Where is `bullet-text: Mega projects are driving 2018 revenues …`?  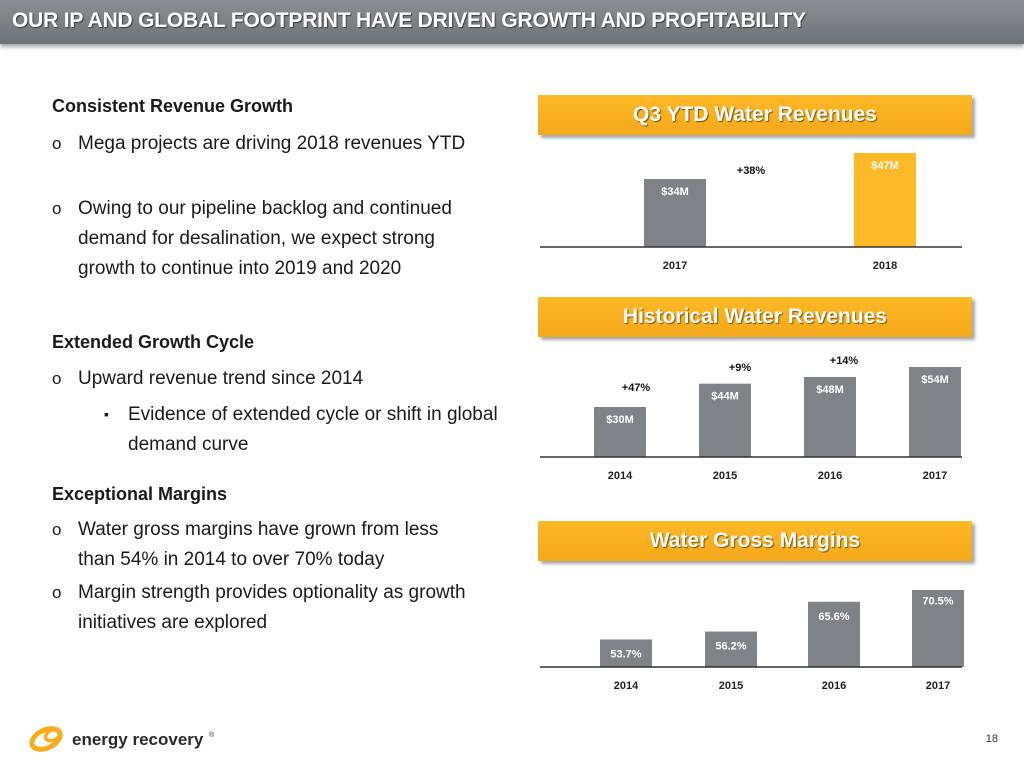 bullet-text: Mega projects are driving 2018 revenues … is located at coordinates (272, 143).